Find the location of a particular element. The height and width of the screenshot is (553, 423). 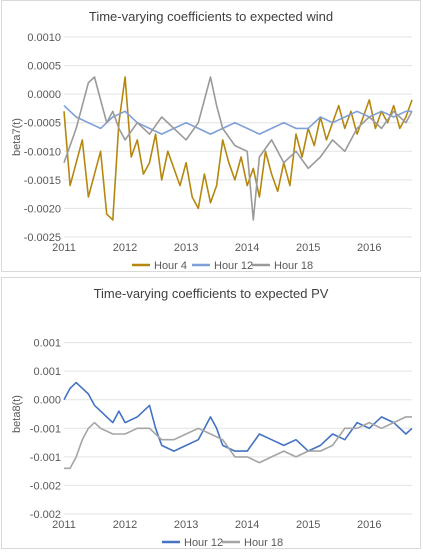

y-tick-label: 0.0005 is located at coordinates (44, 67).